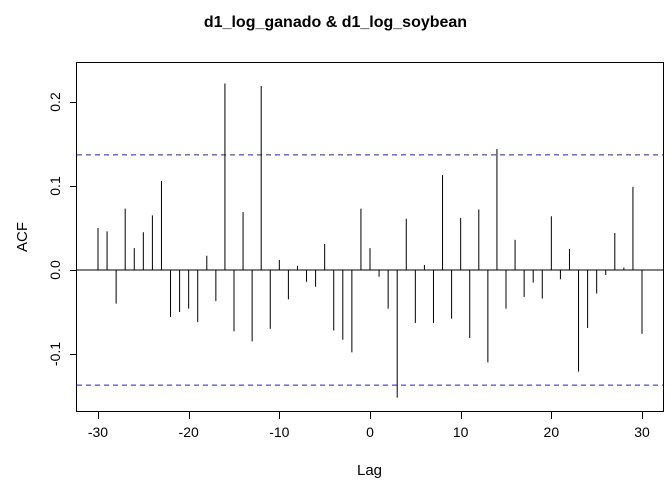 Image resolution: width=671 pixels, height=495 pixels. Describe the element at coordinates (22, 237) in the screenshot. I see `y-axis-title: ACF` at that location.